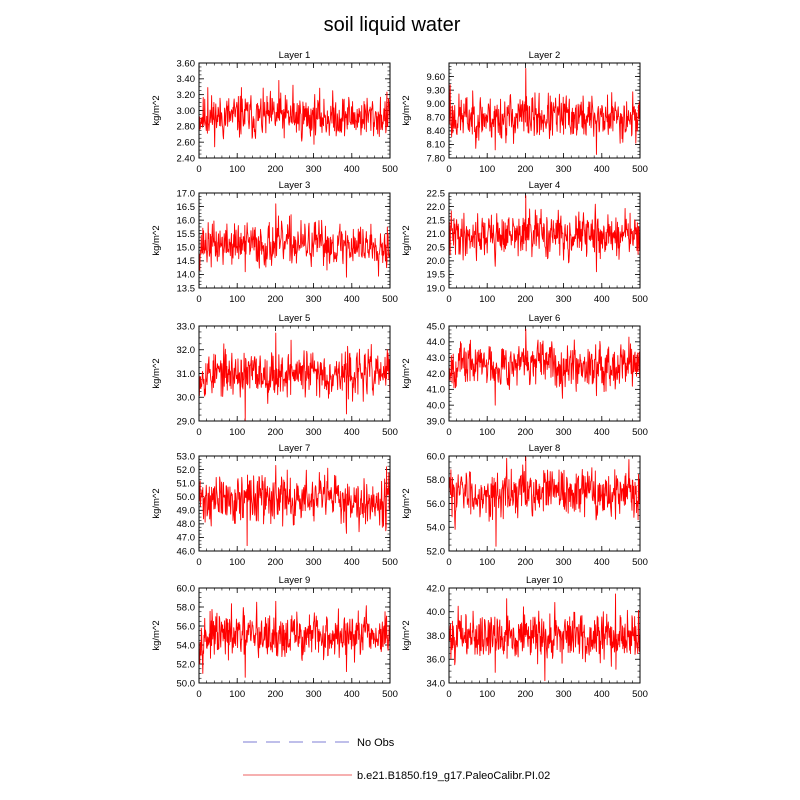 The image size is (800, 800). Describe the element at coordinates (186, 79) in the screenshot. I see `y-tick-label: 3.40` at that location.